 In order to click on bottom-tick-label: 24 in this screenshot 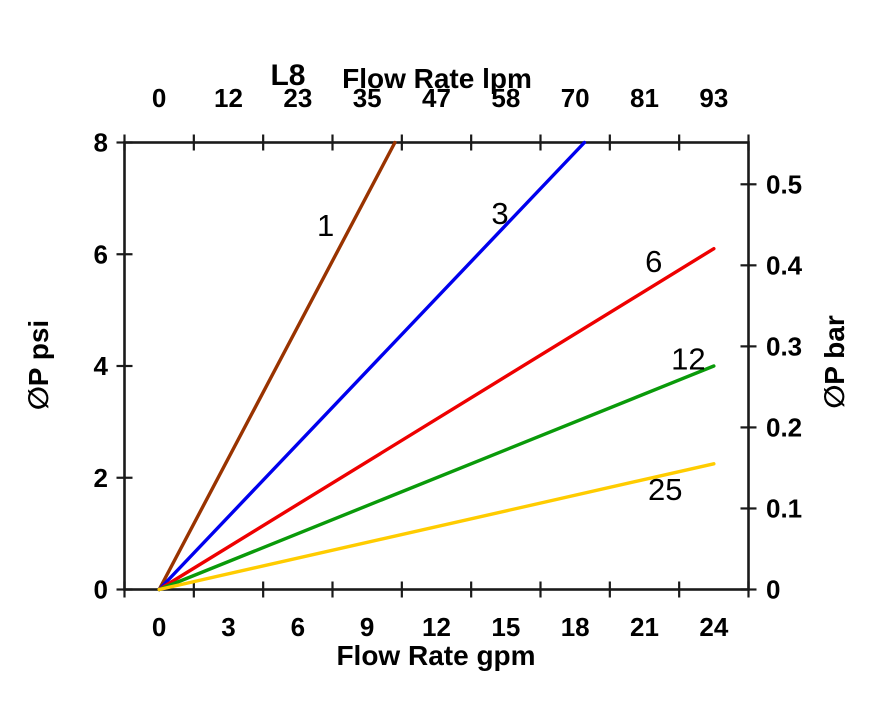, I will do `click(713, 627)`.